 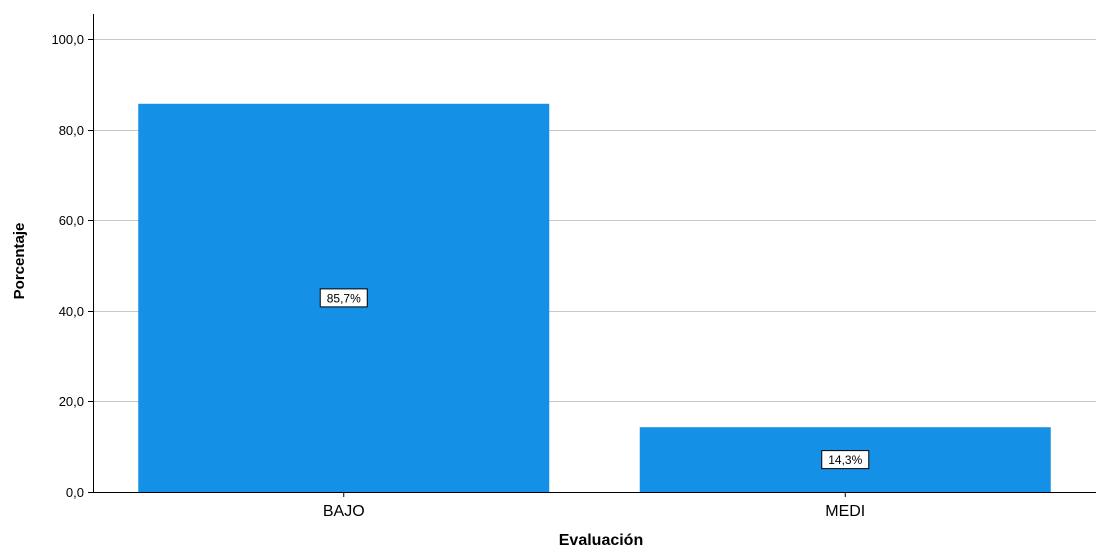 I want to click on x-tick-label: MEDI, so click(x=845, y=511).